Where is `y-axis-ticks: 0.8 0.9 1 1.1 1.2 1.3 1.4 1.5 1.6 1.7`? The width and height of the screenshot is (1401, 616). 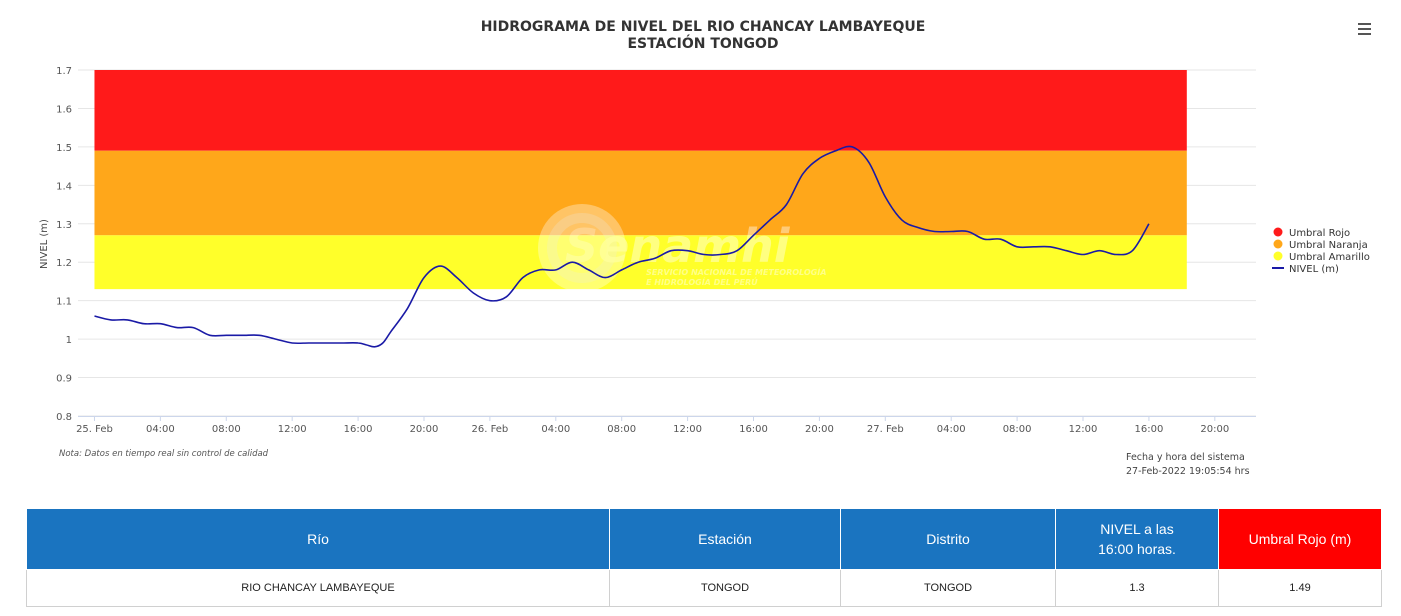
y-axis-ticks: 0.8 0.9 1 1.1 1.2 1.3 1.4 1.5 1.6 1.7 is located at coordinates (64, 244).